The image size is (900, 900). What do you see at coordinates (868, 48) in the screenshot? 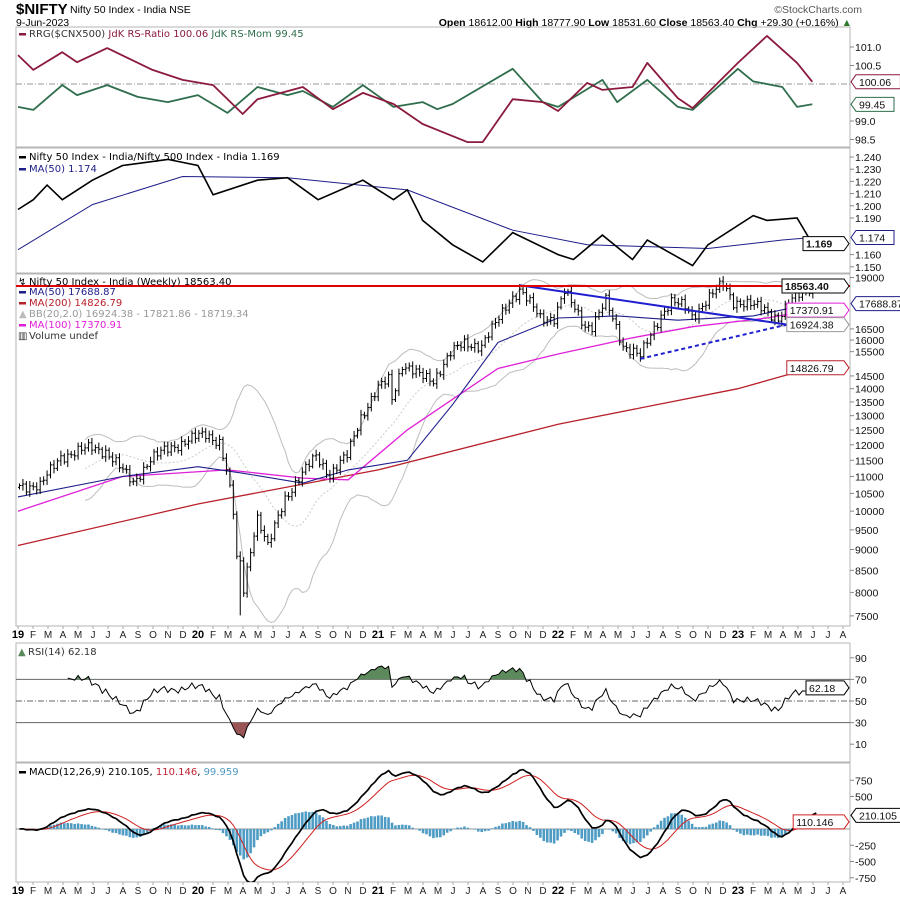
I see `rrg-tick-label: 101.0` at bounding box center [868, 48].